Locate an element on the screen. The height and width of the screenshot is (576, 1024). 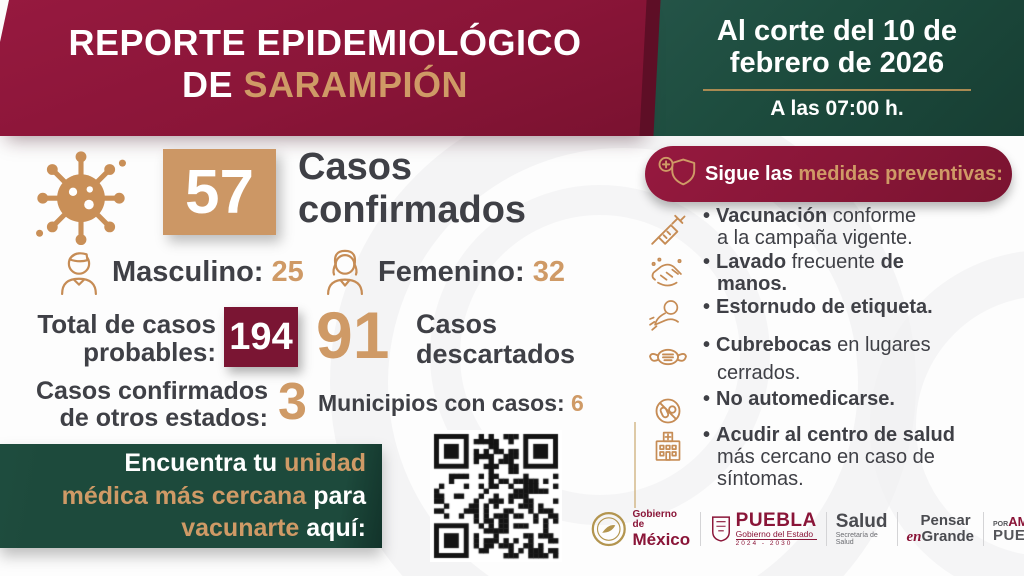
probable-cases-box: 194 is located at coordinates (261, 337).